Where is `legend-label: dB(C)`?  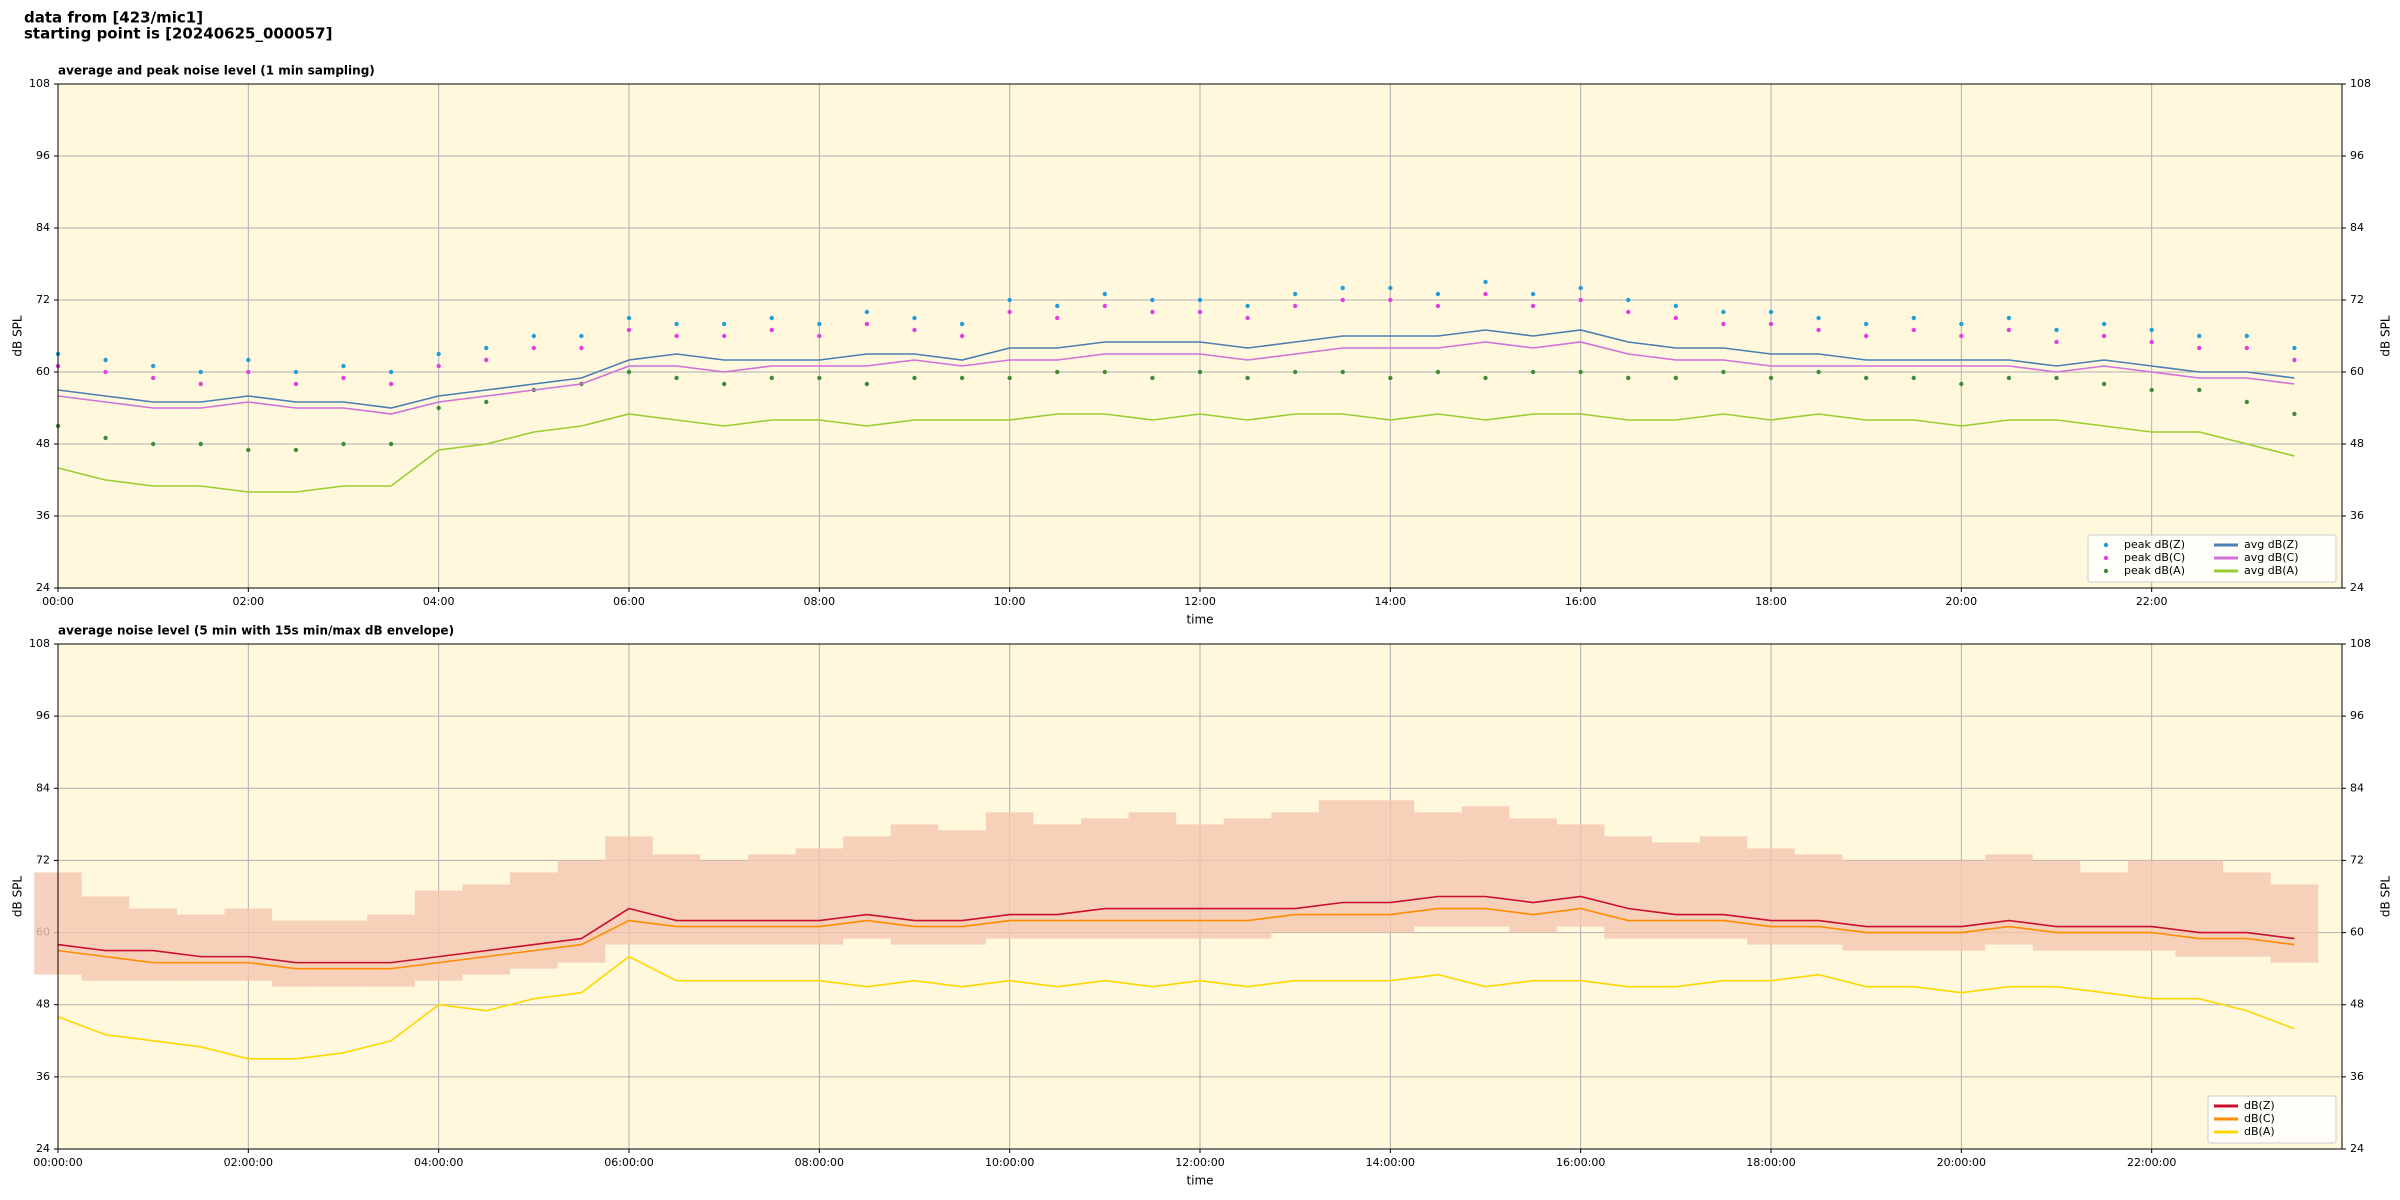
legend-label: dB(C) is located at coordinates (2259, 1118).